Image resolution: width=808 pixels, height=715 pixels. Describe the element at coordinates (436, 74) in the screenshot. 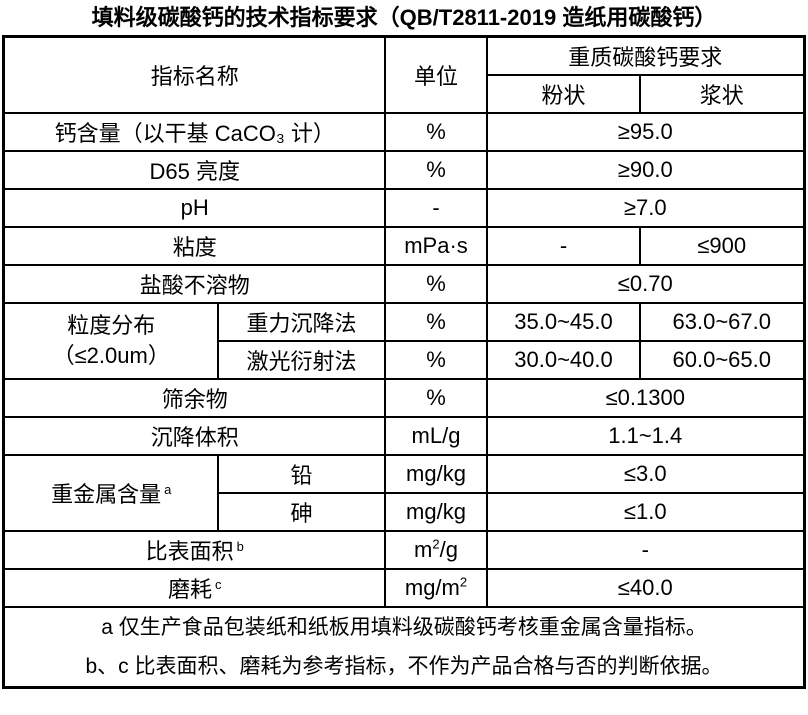

I see `header-unit: 单位` at that location.